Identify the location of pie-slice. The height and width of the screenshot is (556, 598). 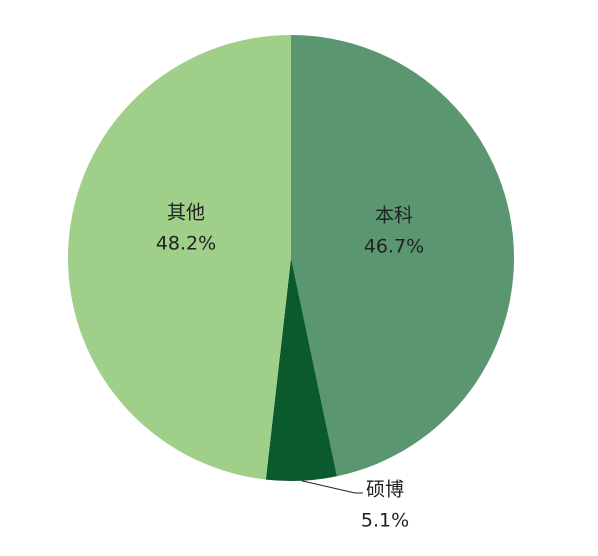
(301, 369).